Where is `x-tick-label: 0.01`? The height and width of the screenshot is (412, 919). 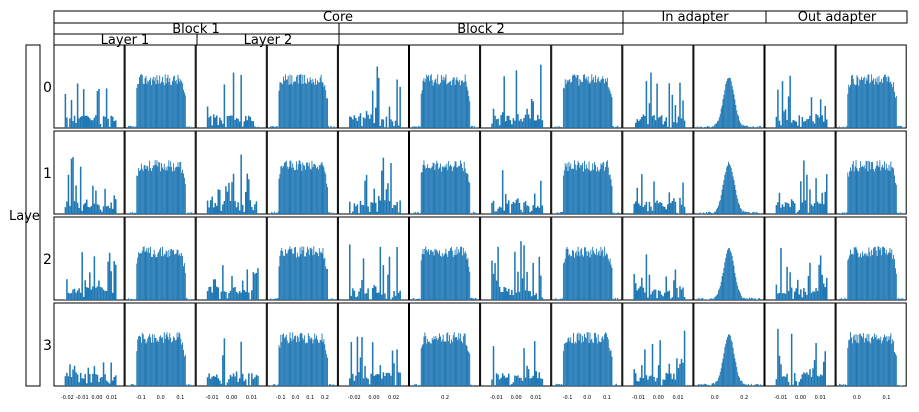 x-tick-label: 0.01 is located at coordinates (535, 398).